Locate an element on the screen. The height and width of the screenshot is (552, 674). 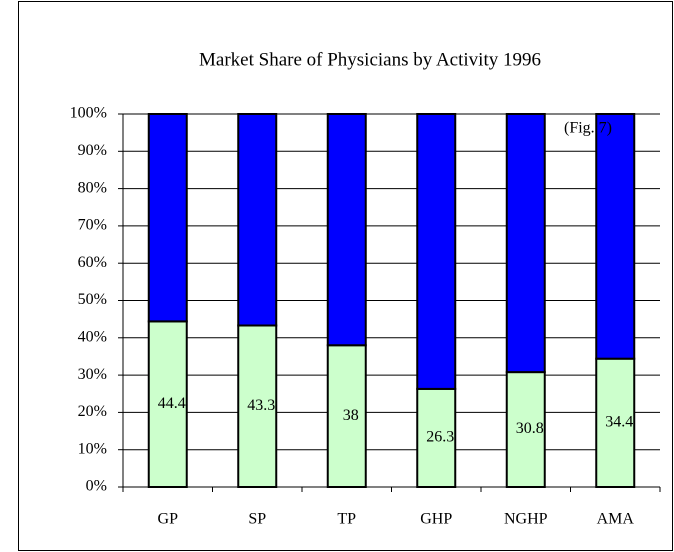
data-label: 34.4 is located at coordinates (619, 422).